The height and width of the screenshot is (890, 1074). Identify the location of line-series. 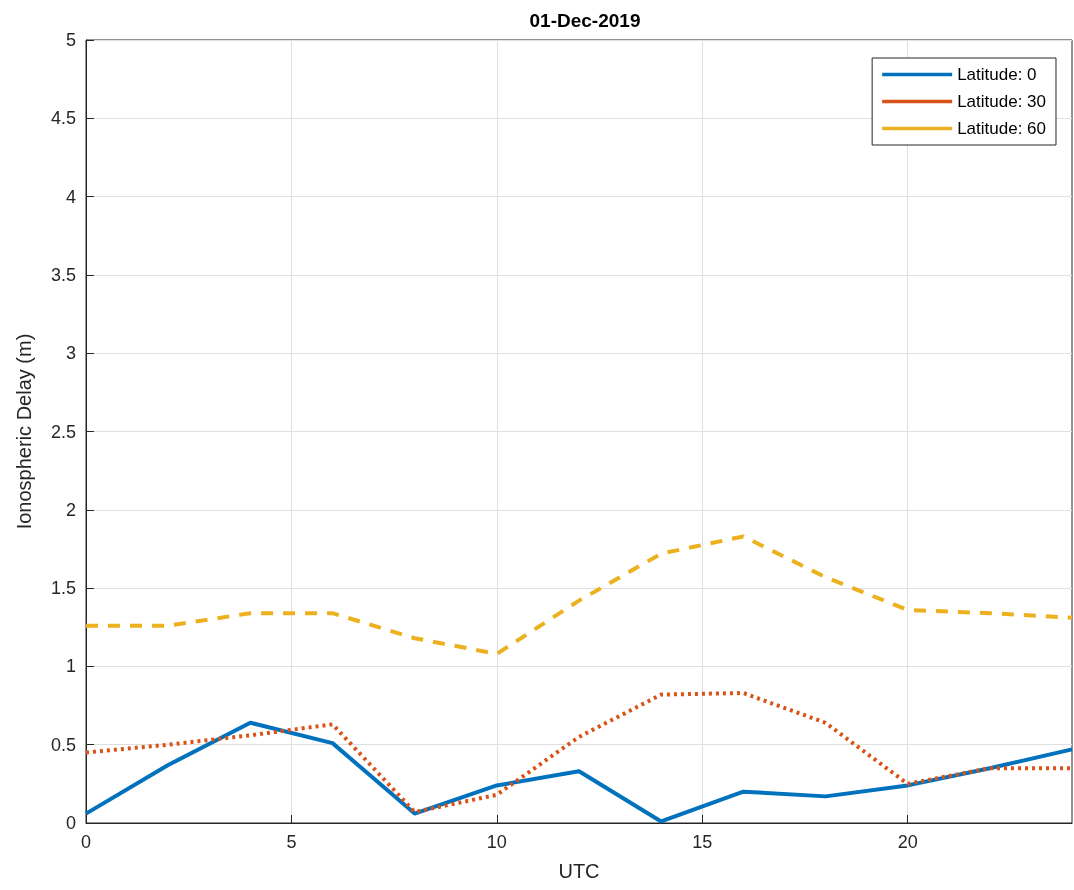
(579, 595).